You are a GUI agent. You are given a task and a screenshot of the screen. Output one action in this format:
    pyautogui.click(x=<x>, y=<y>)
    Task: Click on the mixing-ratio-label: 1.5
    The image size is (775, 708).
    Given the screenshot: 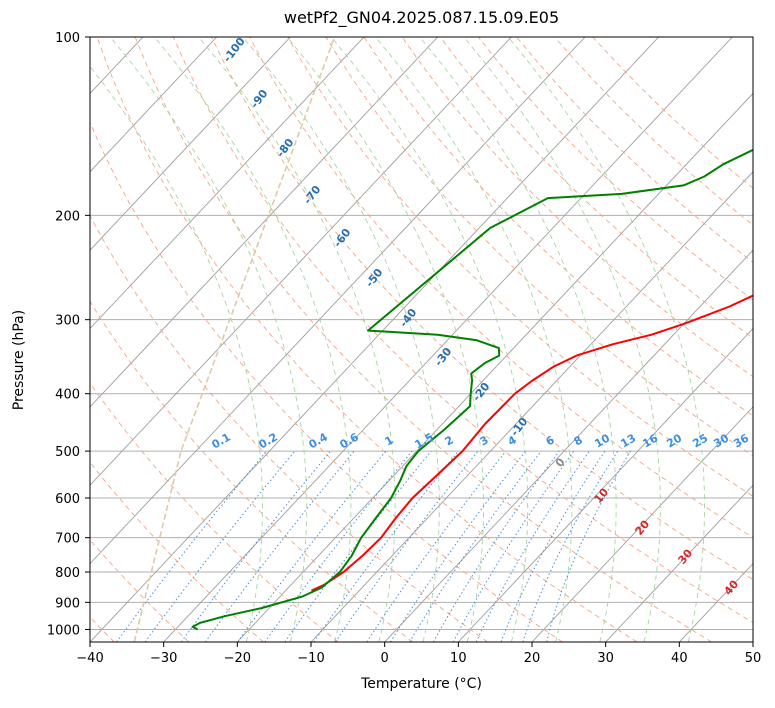 What is the action you would take?
    pyautogui.click(x=424, y=440)
    